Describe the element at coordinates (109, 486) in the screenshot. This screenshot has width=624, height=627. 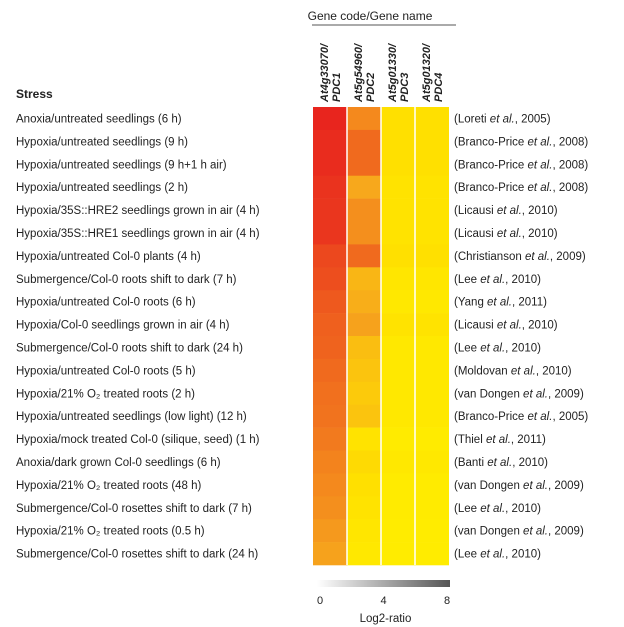
I see `stress-label: Hypoxia/21% O₂ treated roots (48 h)` at that location.